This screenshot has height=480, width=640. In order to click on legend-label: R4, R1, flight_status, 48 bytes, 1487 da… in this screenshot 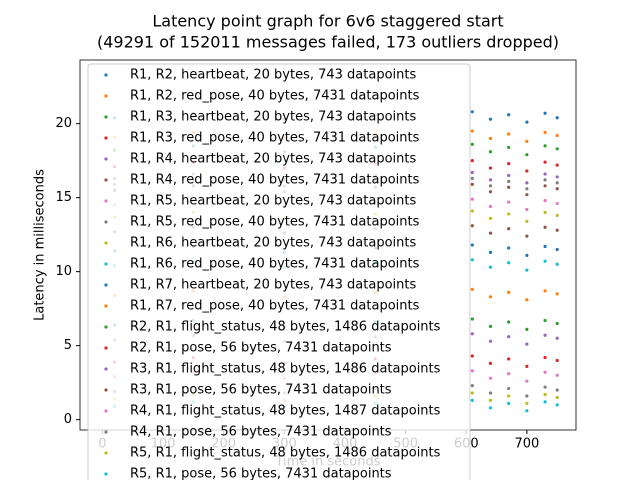, I will do `click(285, 411)`.